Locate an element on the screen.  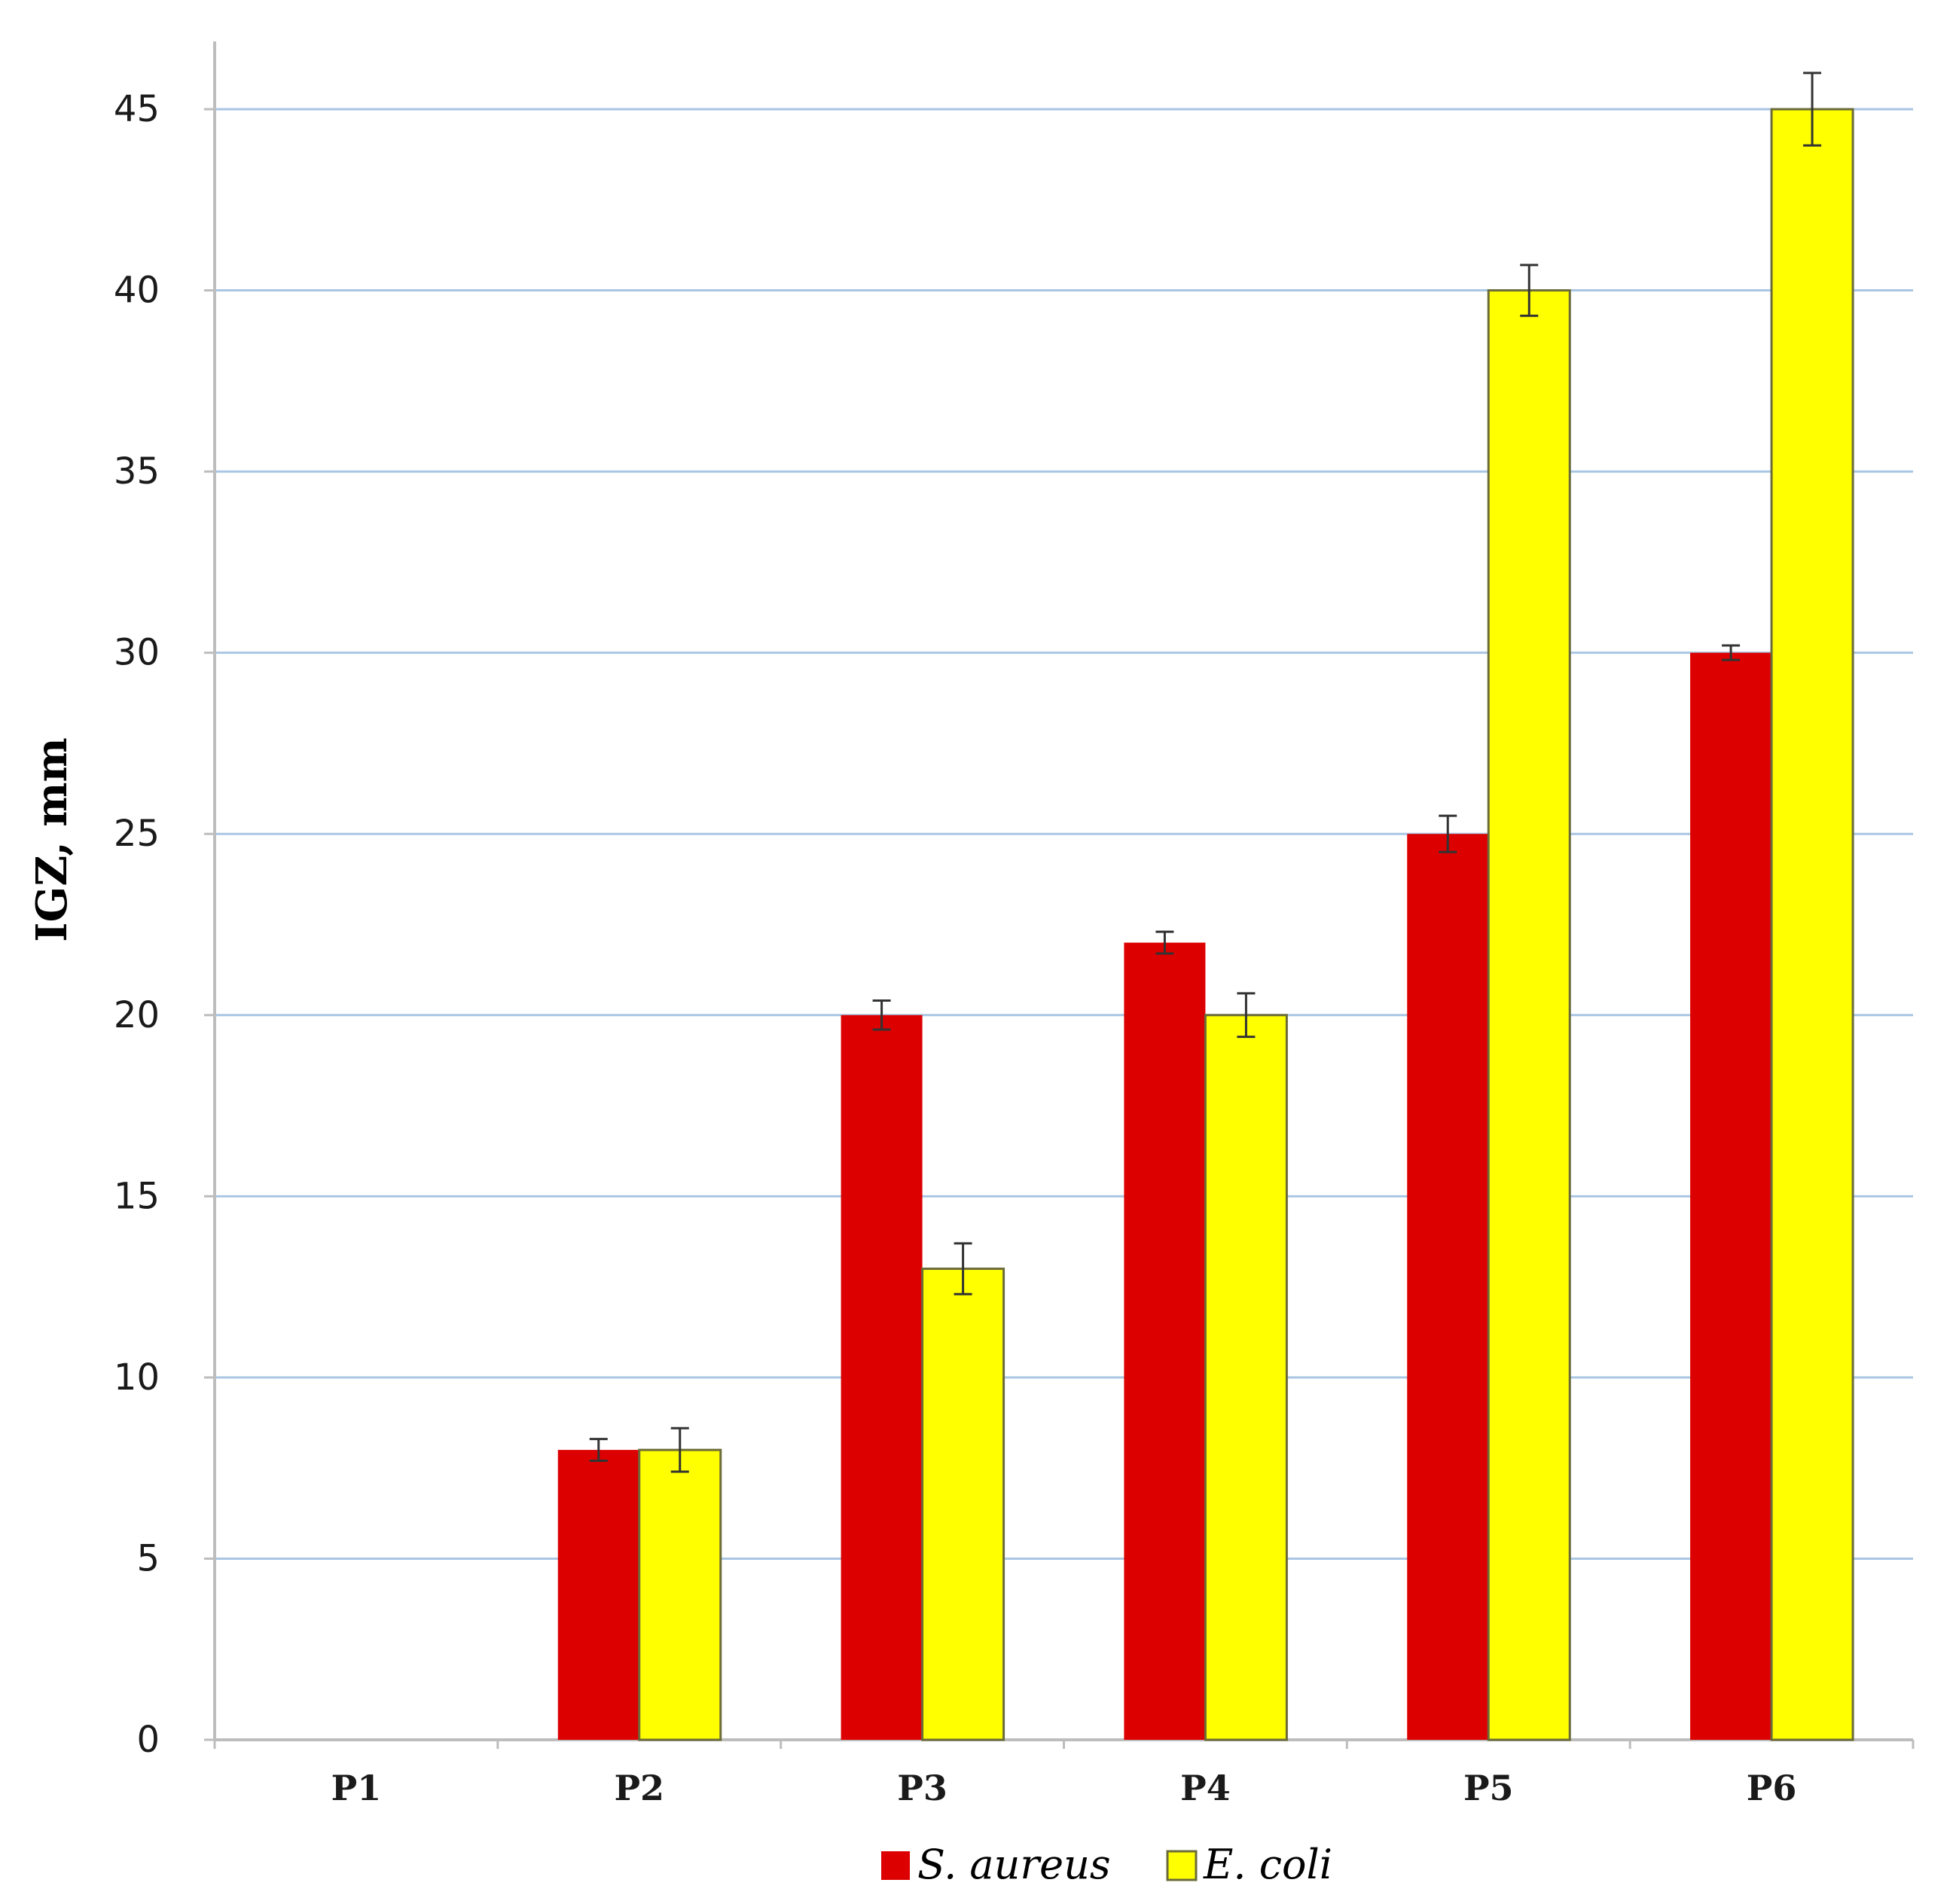
y-tick-labels: 0 5 10 15 20 25 30 35 40 45 is located at coordinates (137, 924).